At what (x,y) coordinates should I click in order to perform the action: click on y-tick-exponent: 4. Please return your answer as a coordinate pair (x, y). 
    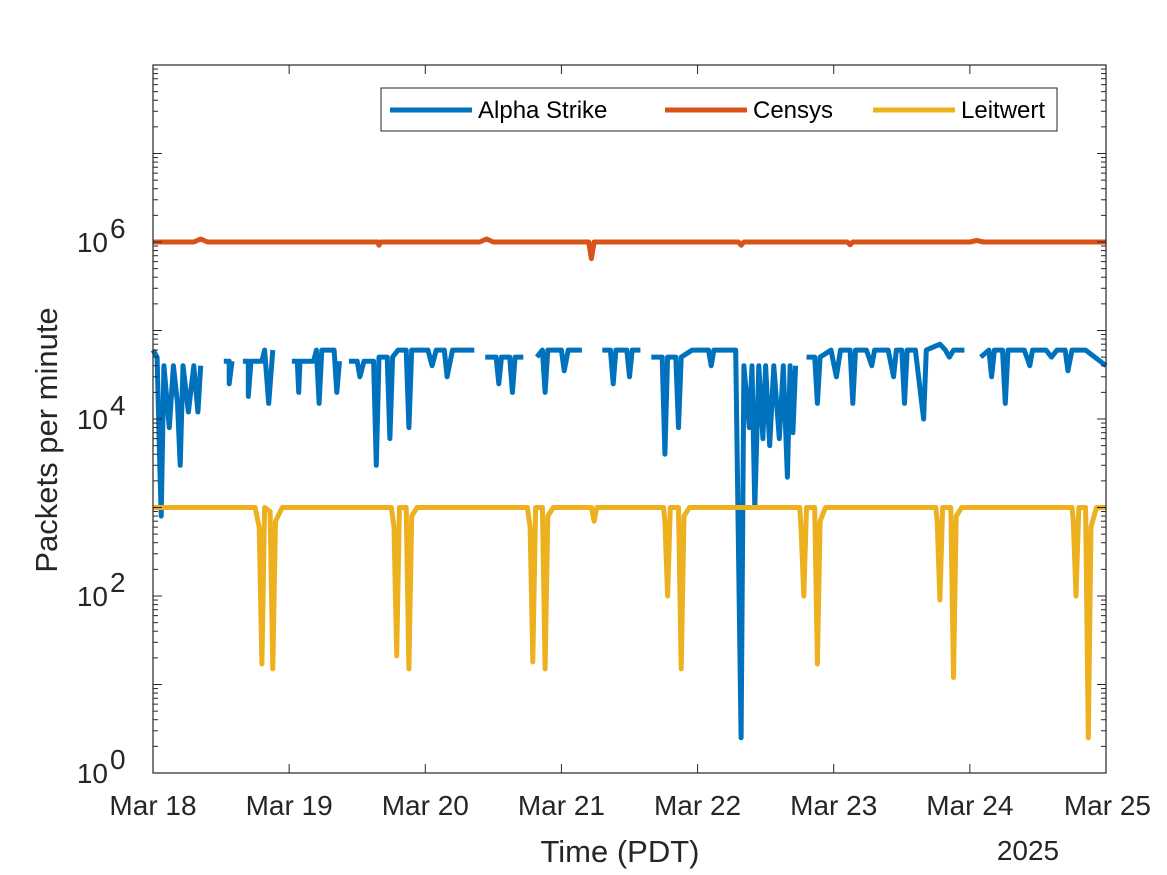
    Looking at the image, I should click on (118, 405).